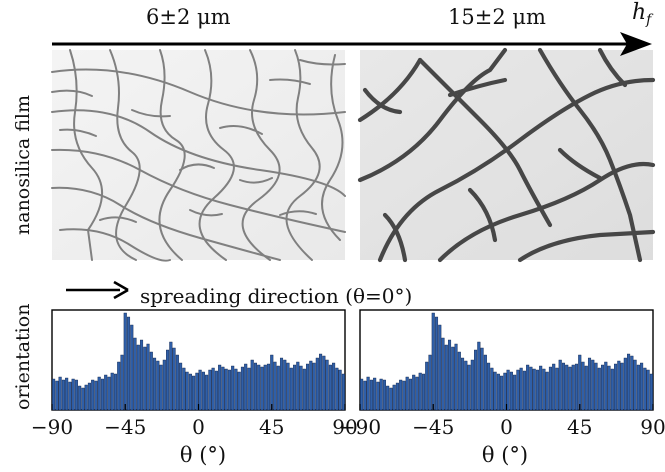  Describe the element at coordinates (639, 12) in the screenshot. I see `hf-symbol: h` at that location.